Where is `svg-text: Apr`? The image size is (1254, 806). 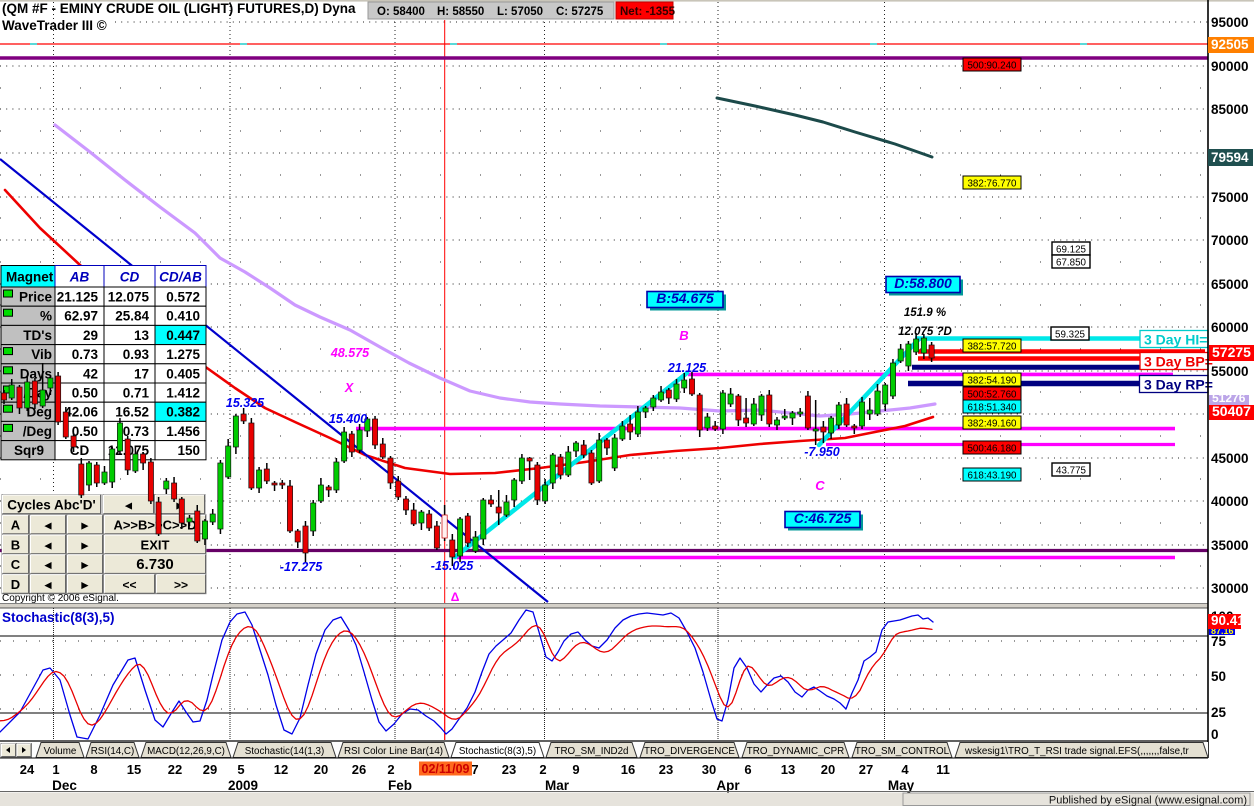 svg-text: Apr is located at coordinates (728, 785).